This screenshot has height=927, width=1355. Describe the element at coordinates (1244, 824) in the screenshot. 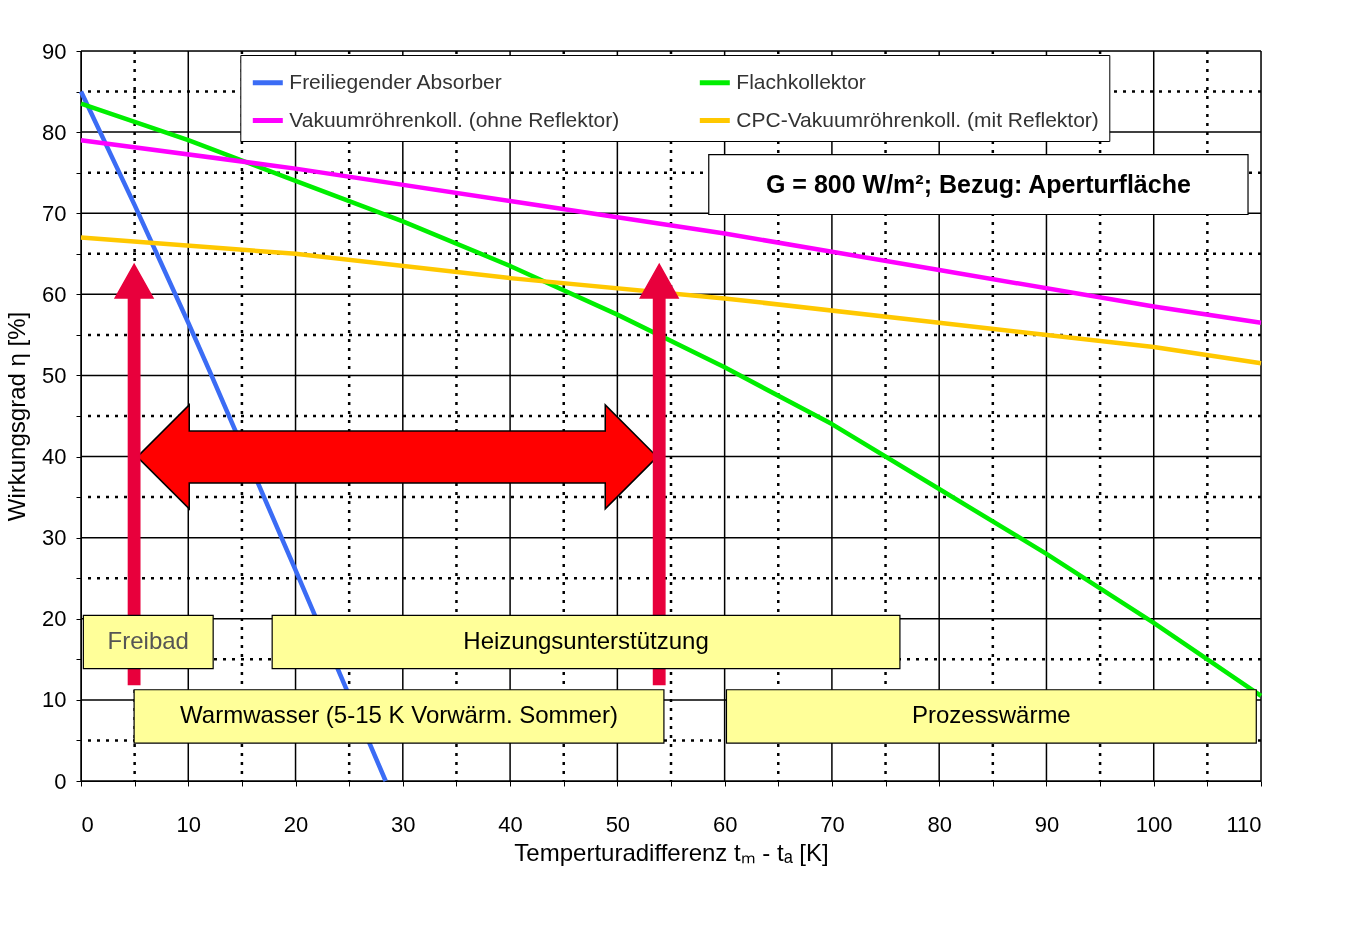

I see `x-tick-label: 110` at that location.